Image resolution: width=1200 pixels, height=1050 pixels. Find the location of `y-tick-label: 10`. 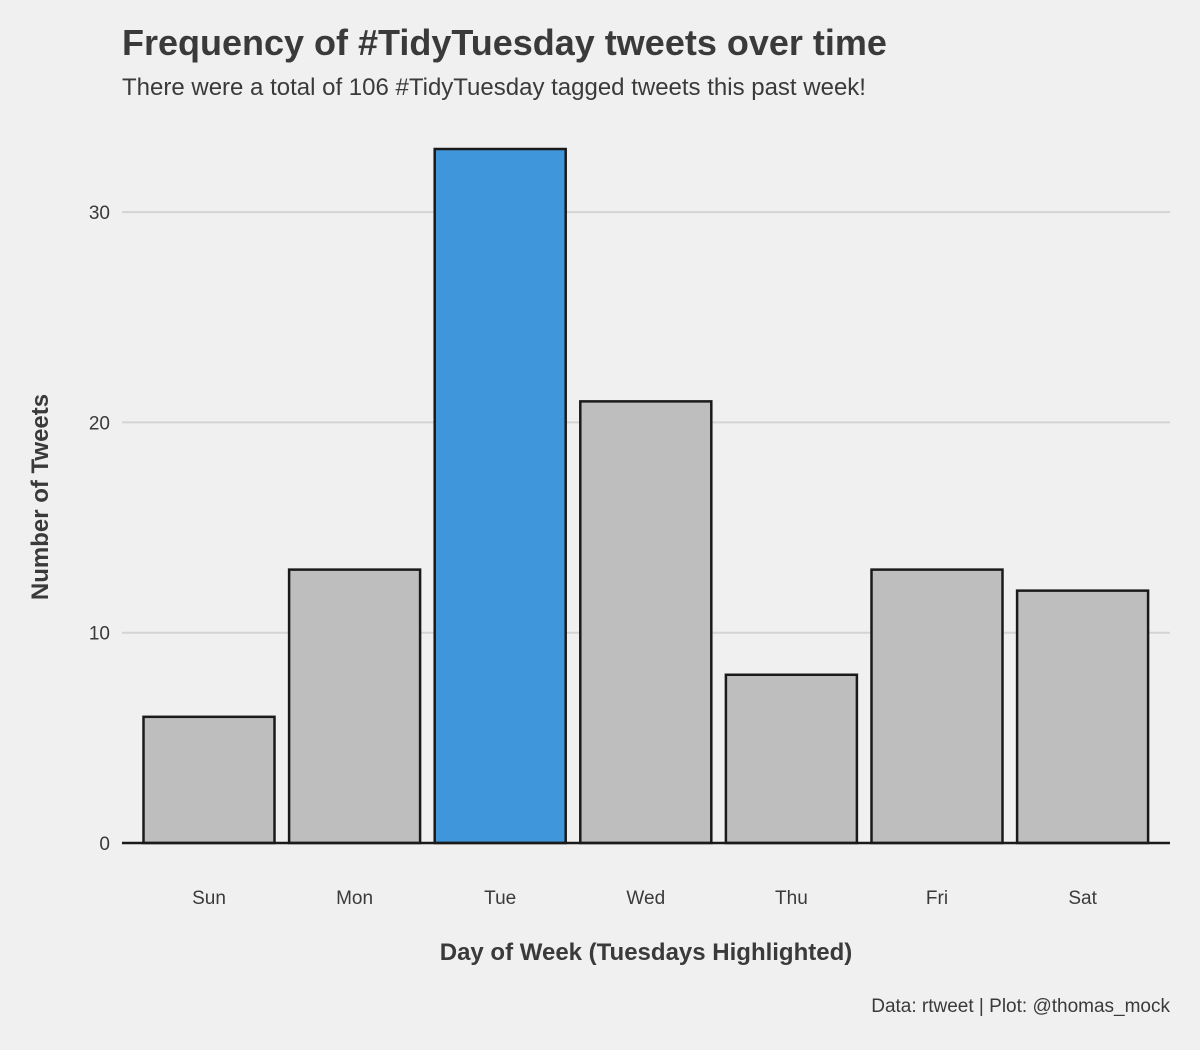

y-tick-label: 10 is located at coordinates (99, 634).